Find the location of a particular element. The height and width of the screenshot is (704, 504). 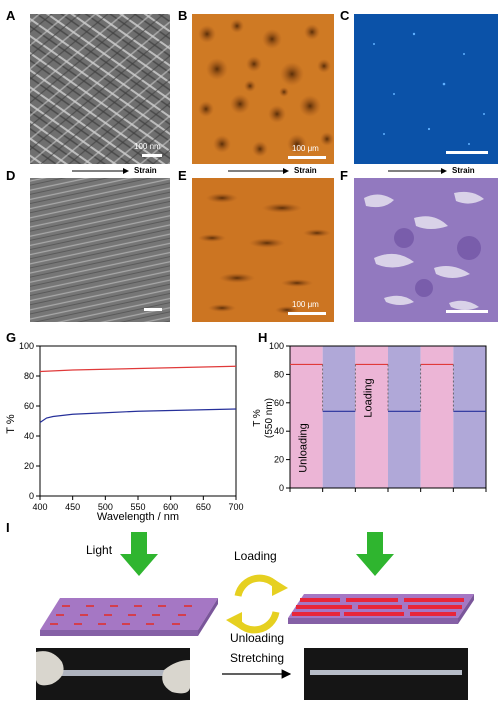

panel-label-f: F is located at coordinates (344, 175).